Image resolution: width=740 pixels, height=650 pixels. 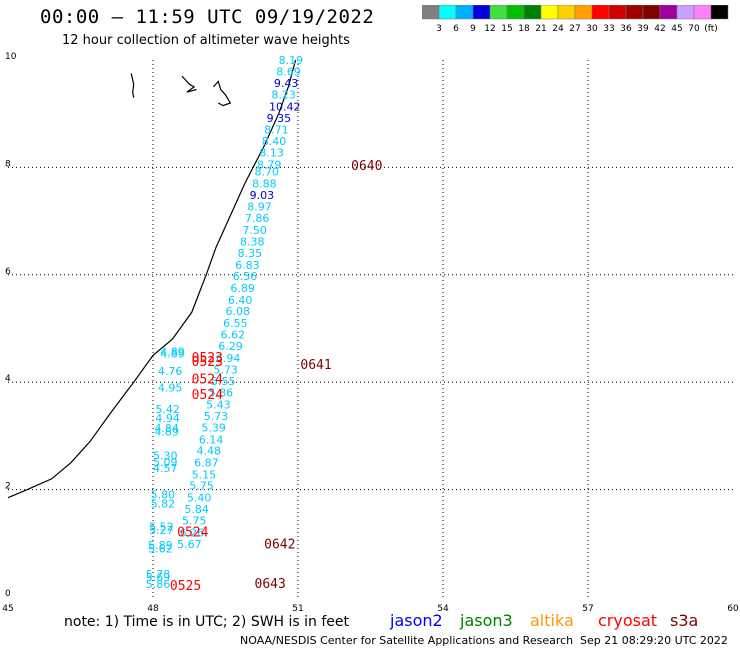 I want to click on wave-height-label: 8.35, so click(x=250, y=253).